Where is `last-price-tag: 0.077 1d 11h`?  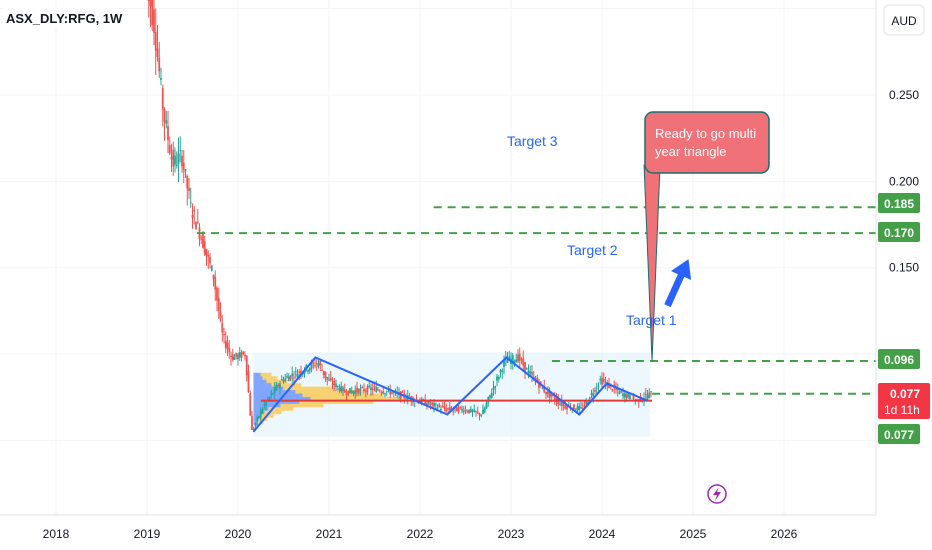 last-price-tag: 0.077 1d 11h is located at coordinates (904, 401).